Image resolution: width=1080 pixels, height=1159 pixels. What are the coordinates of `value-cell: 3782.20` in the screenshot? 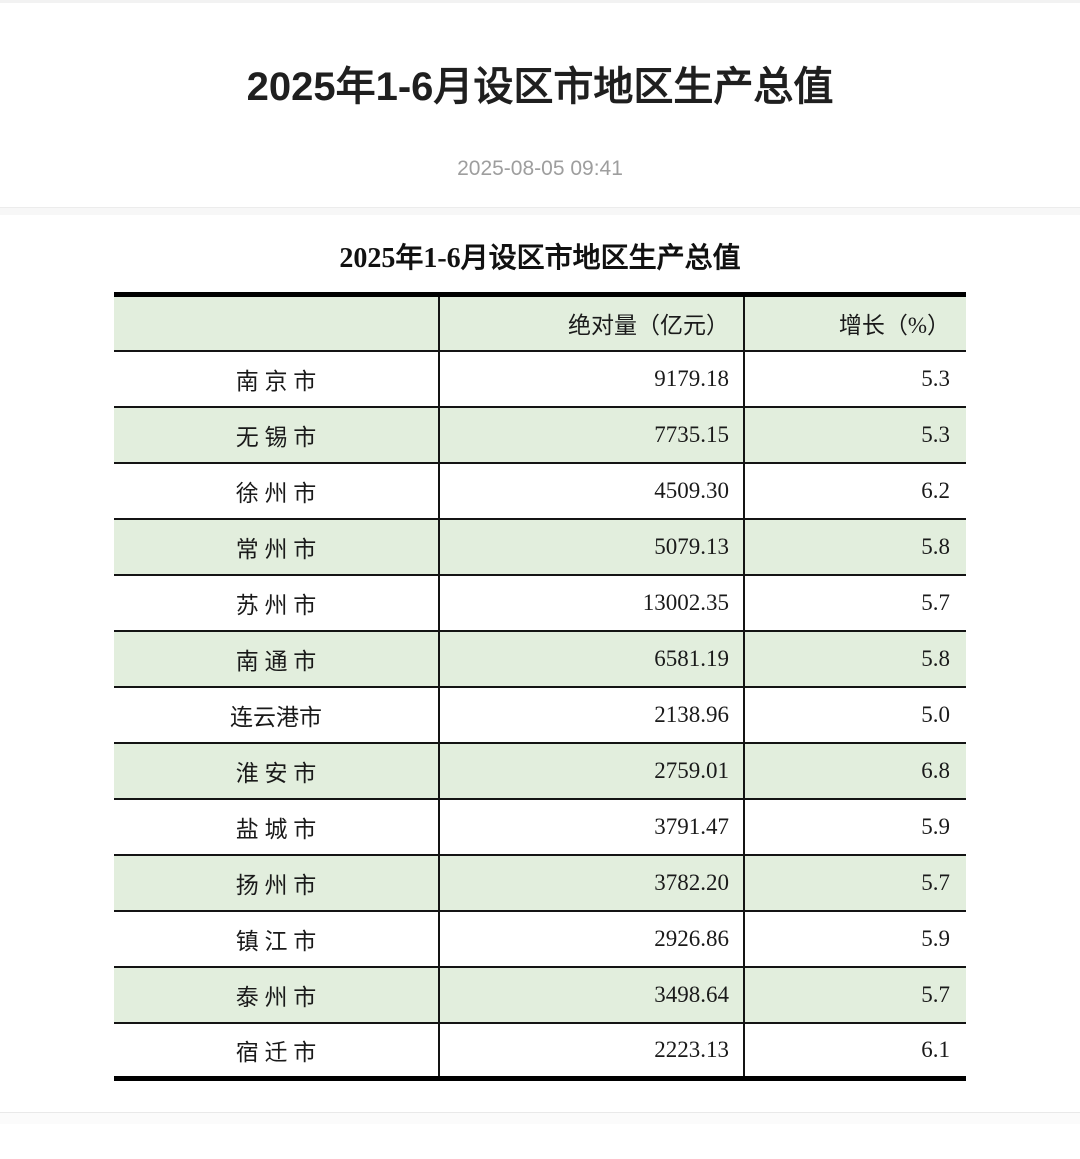 It's located at (592, 883).